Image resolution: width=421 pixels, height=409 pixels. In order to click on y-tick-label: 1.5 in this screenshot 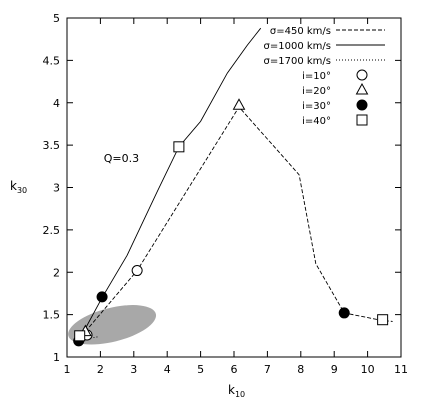, I will do `click(52, 315)`.